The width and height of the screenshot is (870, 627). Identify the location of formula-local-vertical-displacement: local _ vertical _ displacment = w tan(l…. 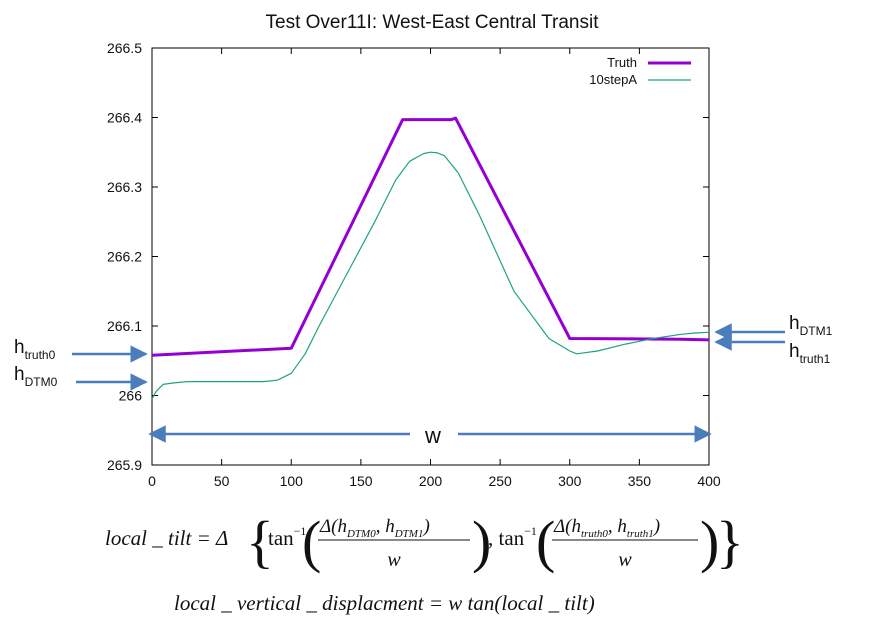
(384, 603).